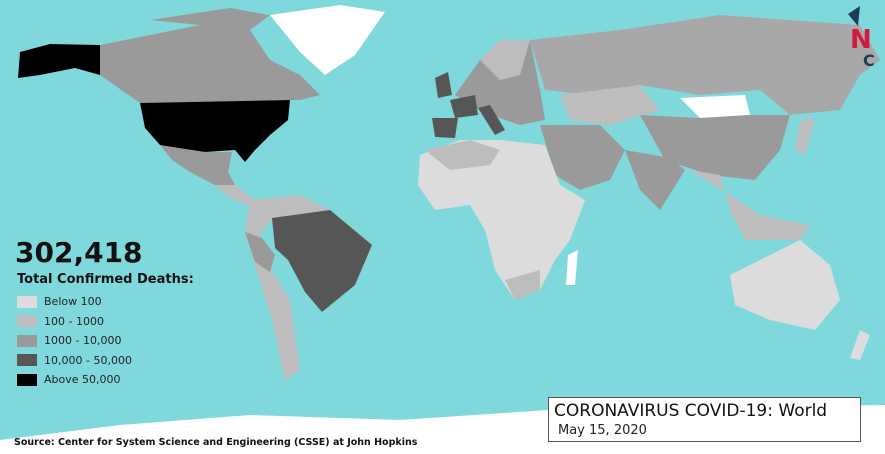 This screenshot has width=885, height=454. I want to click on legend-item: Above 50,000, so click(74, 380).